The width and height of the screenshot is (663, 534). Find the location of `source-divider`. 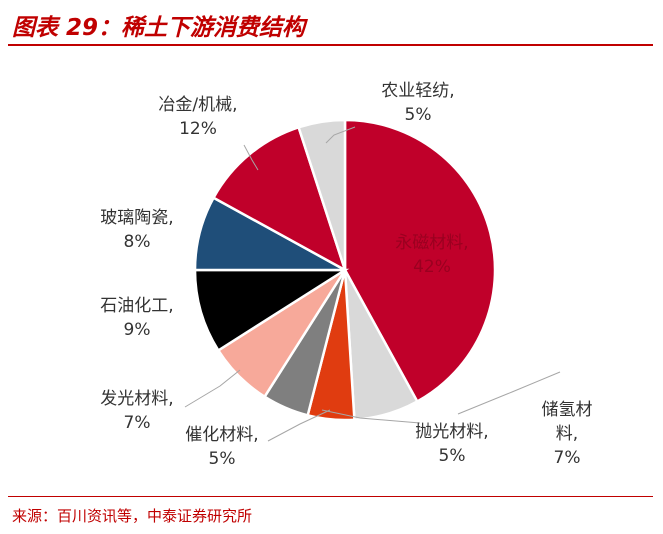

source-divider is located at coordinates (330, 496).